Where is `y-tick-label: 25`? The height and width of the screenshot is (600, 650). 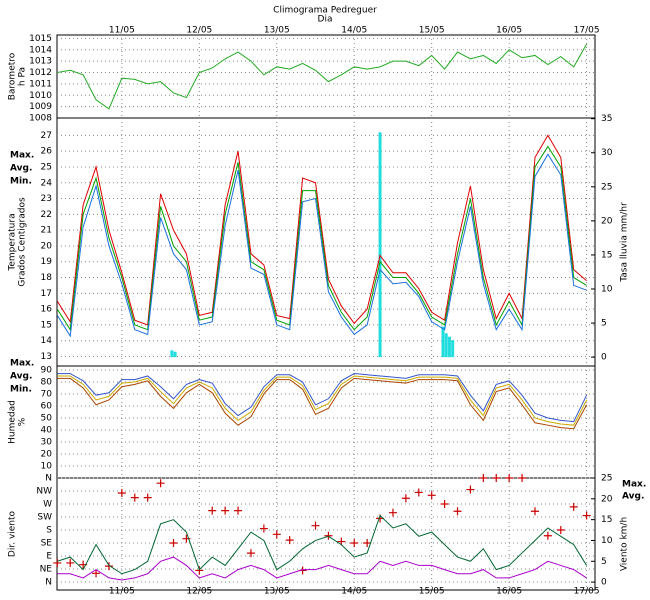 y-tick-label: 25 is located at coordinates (46, 167).